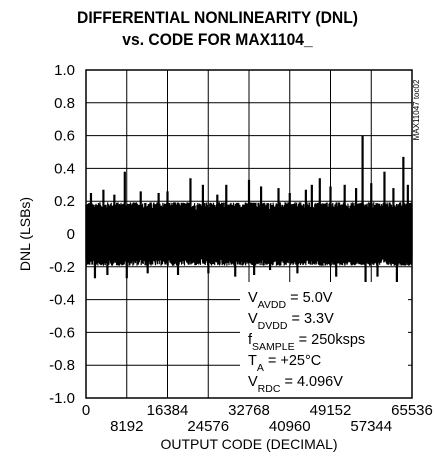  What do you see at coordinates (64, 168) in the screenshot?
I see `y-tick-label: 0.4` at bounding box center [64, 168].